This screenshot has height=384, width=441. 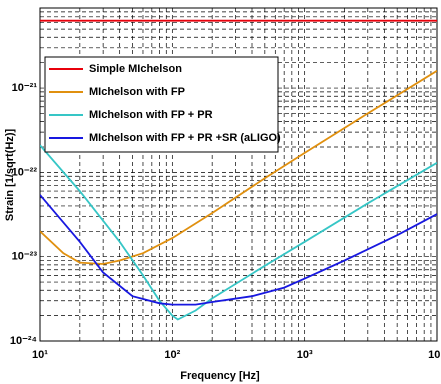 I want to click on x-tick-label: 10⁴, so click(x=434, y=355).